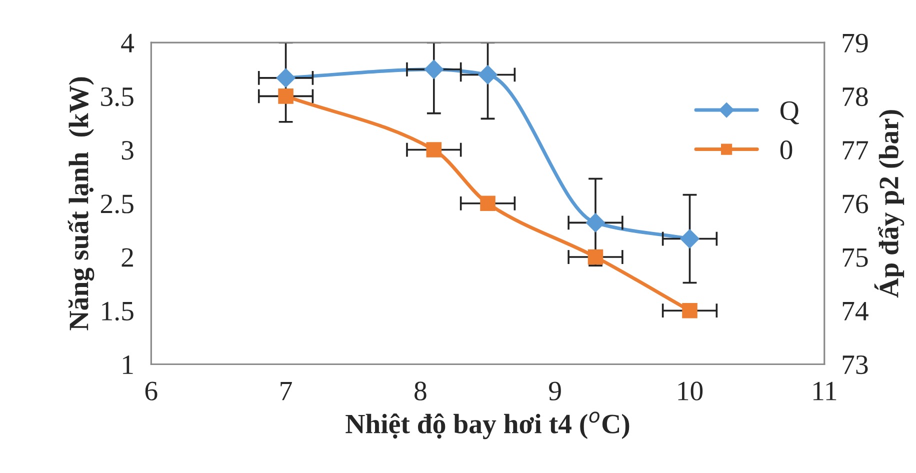 Image resolution: width=916 pixels, height=473 pixels. Describe the element at coordinates (786, 150) in the screenshot. I see `legend-label: 0` at that location.